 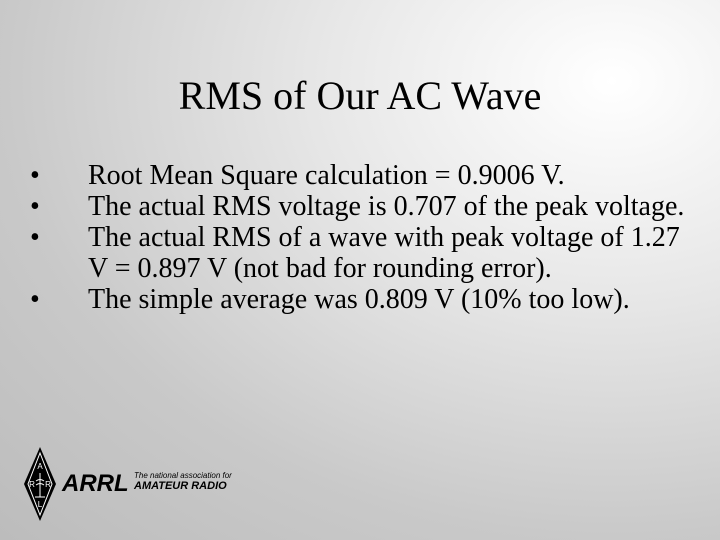 What do you see at coordinates (95, 483) in the screenshot?
I see `arrl-wordmark: ARRL` at bounding box center [95, 483].